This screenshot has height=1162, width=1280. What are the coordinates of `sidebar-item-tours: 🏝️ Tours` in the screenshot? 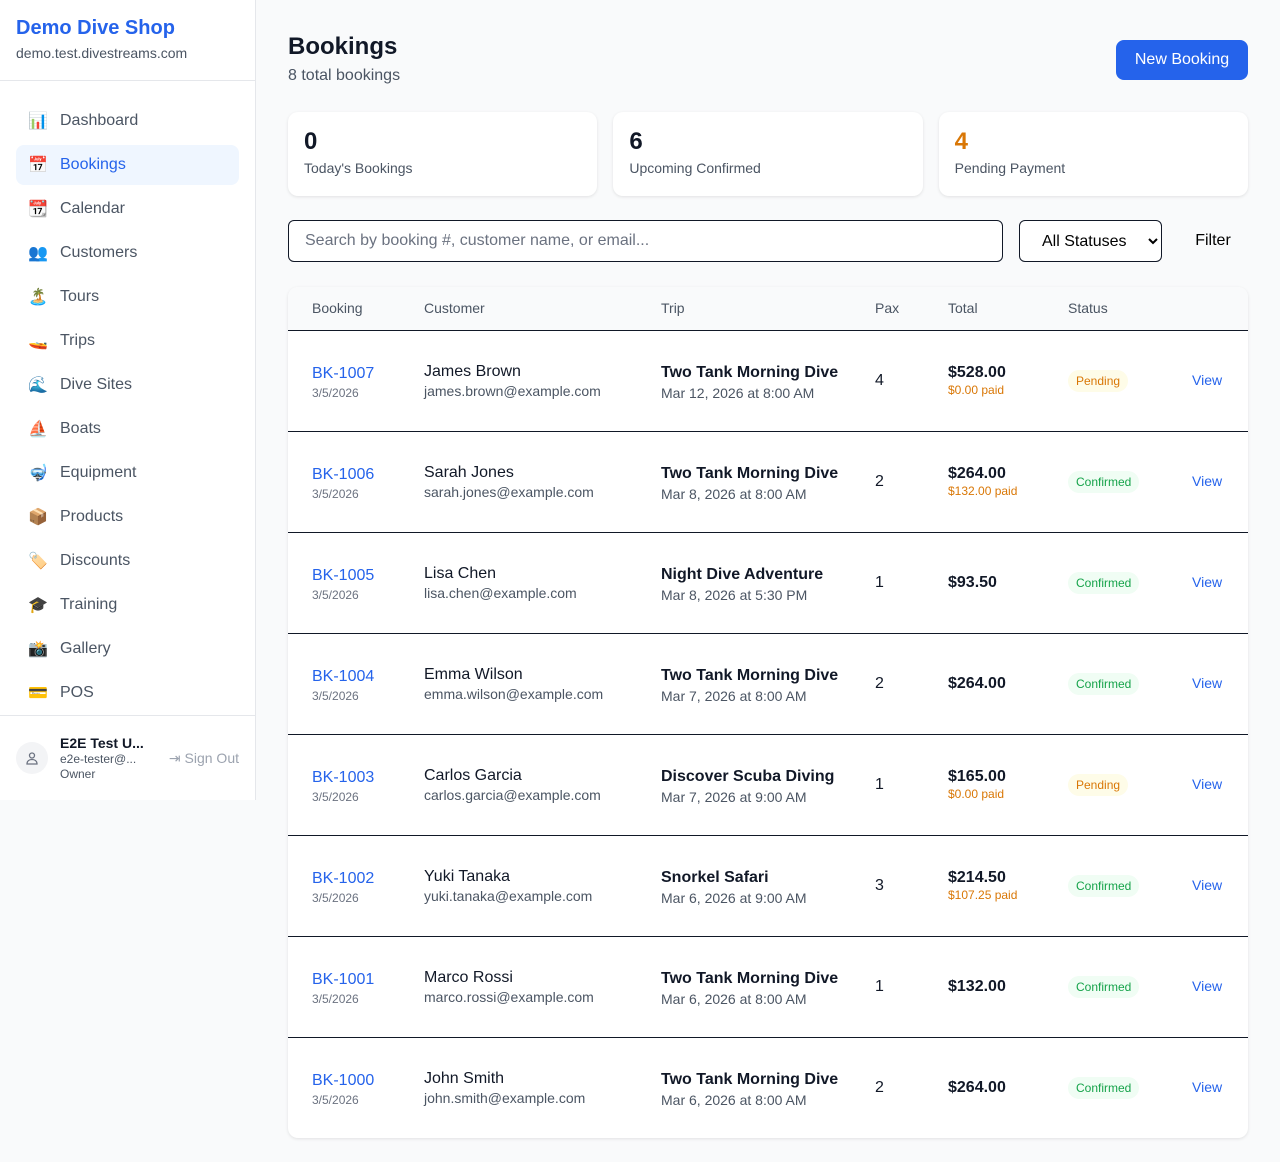 It's located at (127, 297).